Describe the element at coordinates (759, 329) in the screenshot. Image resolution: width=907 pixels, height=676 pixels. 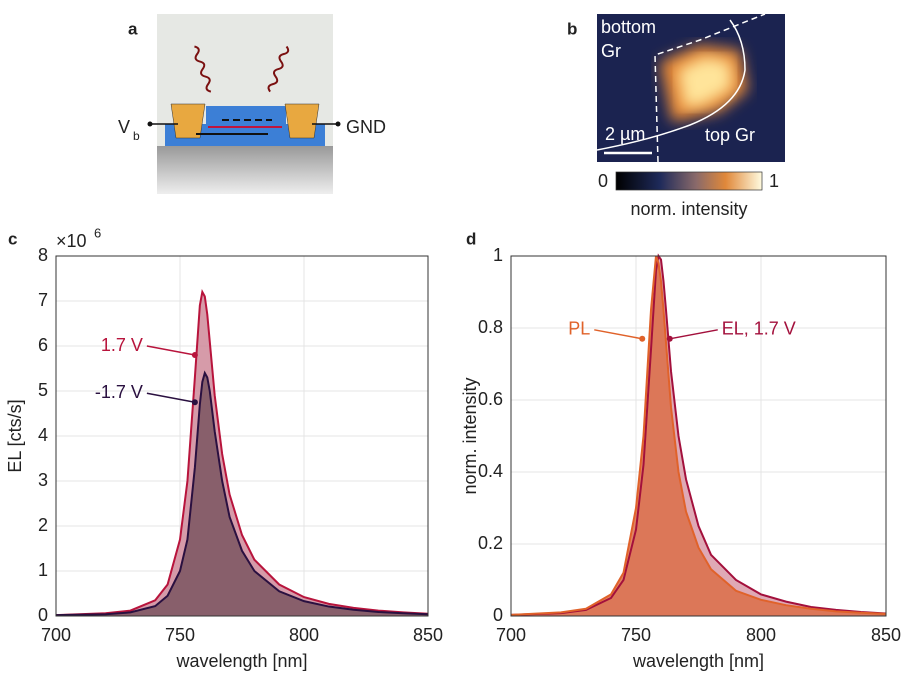
I see `annotation-label: EL, 1.7 V` at that location.